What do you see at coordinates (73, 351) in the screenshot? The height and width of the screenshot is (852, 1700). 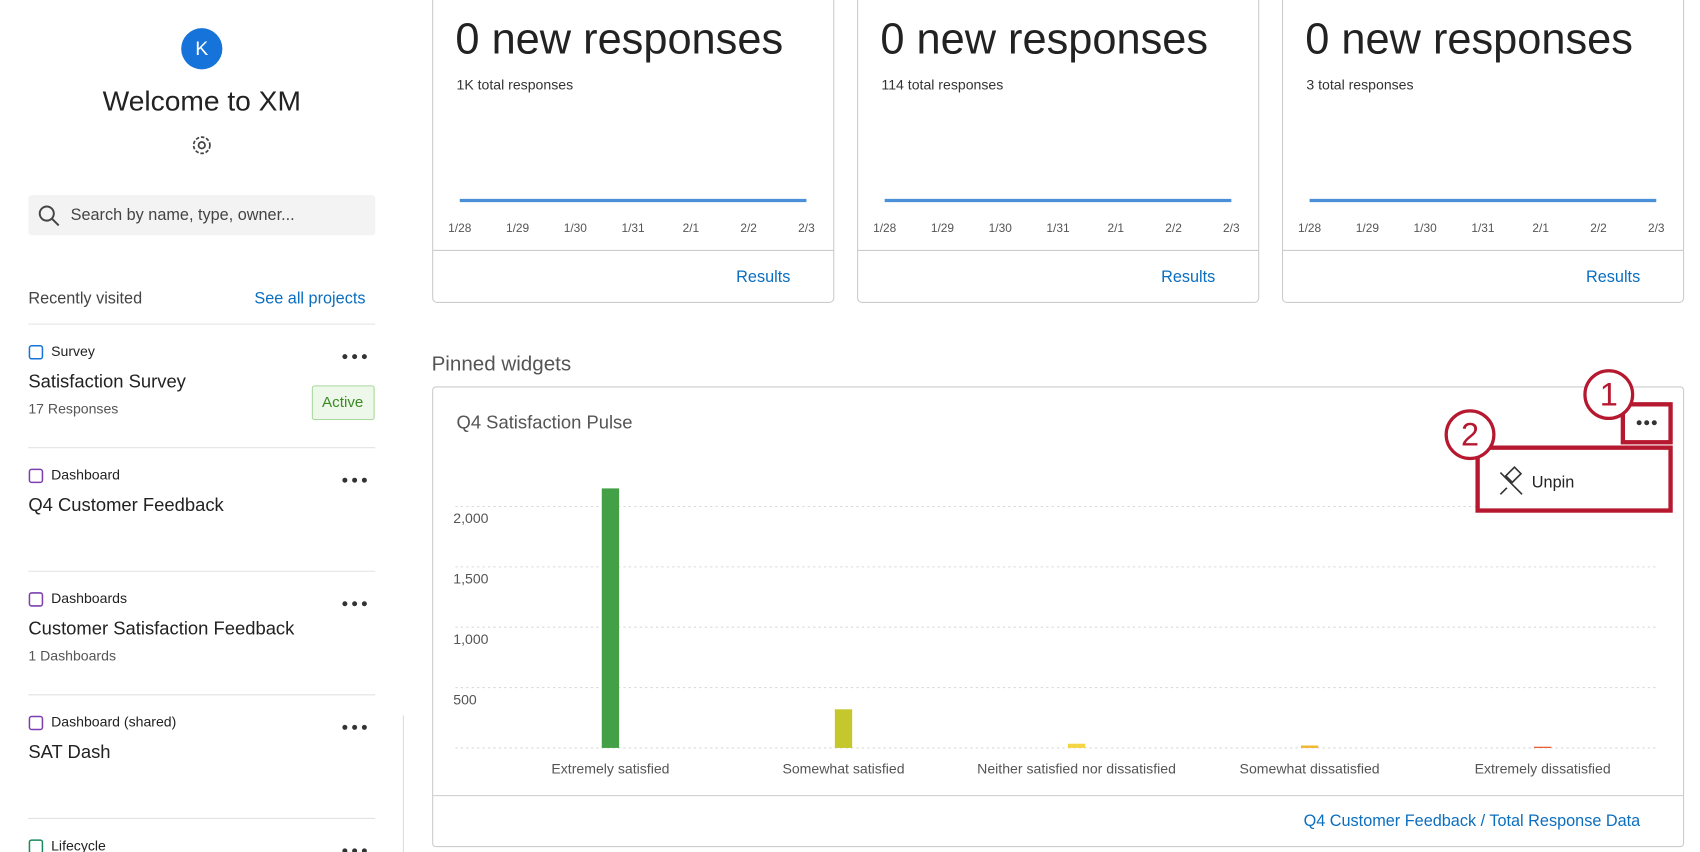 I see `item-type: Survey` at bounding box center [73, 351].